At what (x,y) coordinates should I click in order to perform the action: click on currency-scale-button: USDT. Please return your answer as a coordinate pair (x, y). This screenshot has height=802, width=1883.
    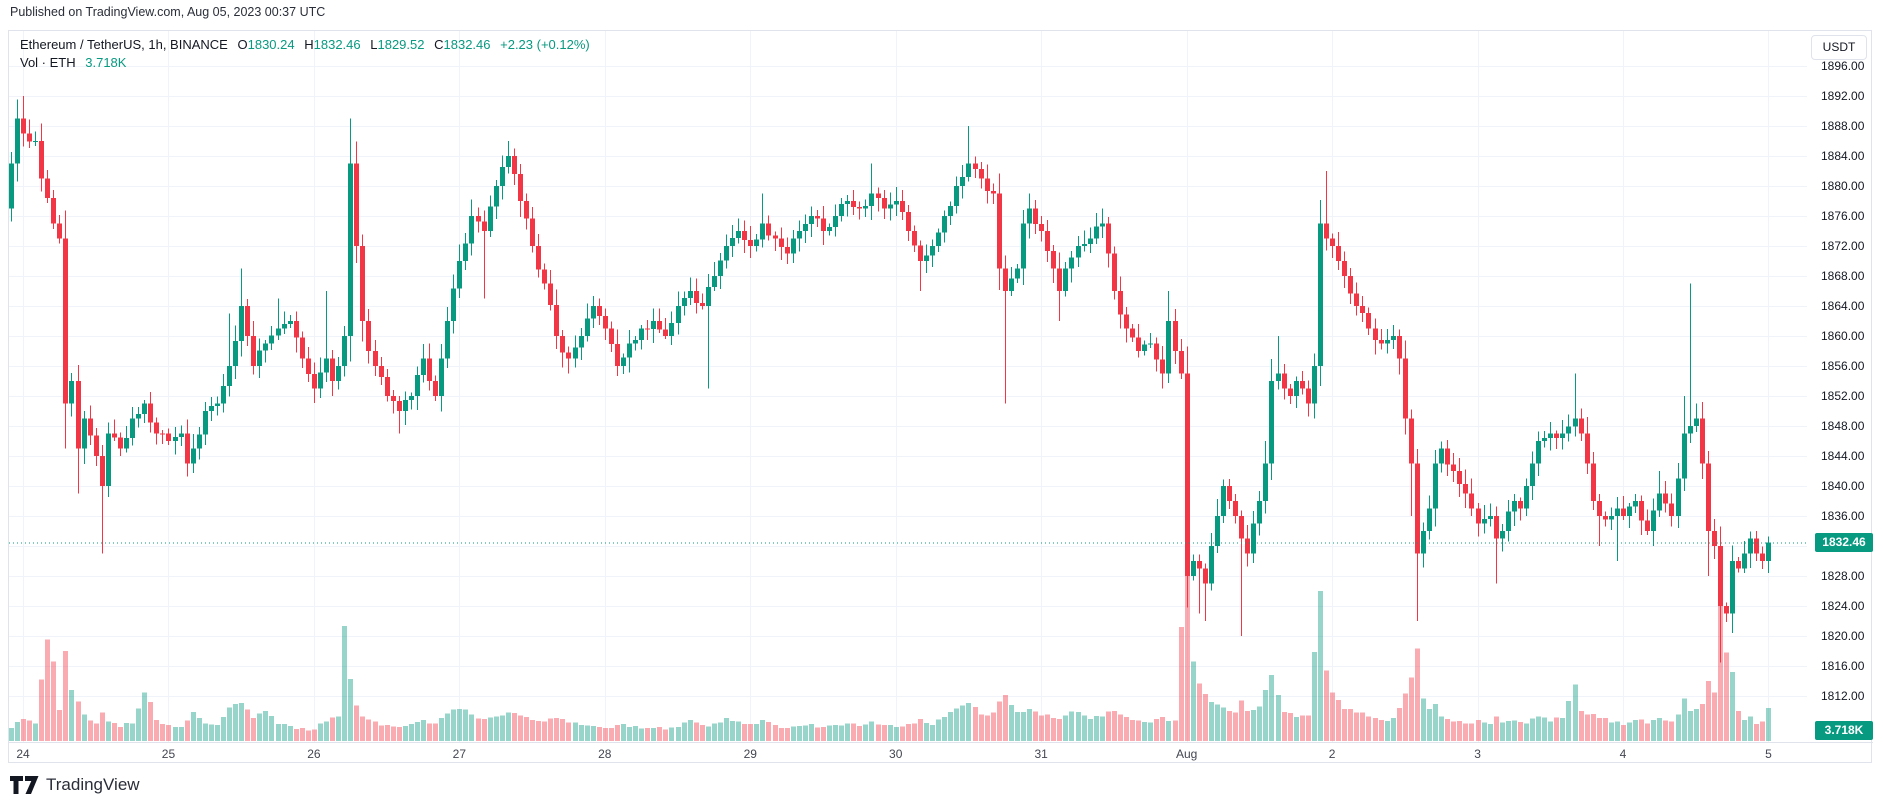
    Looking at the image, I should click on (1839, 47).